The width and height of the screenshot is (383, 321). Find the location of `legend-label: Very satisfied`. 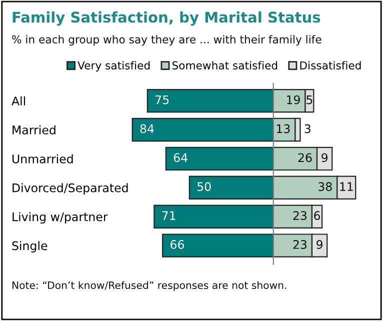

legend-label: Very satisfied is located at coordinates (114, 66).